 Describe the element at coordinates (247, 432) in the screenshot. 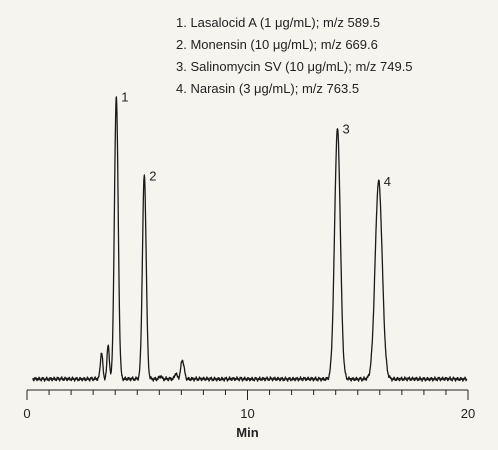

I see `x-axis-title: Min` at that location.